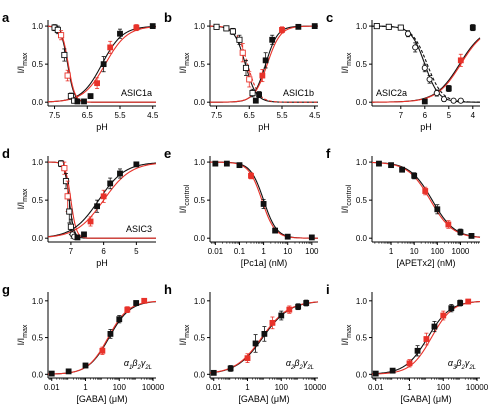 The image size is (500, 416). What do you see at coordinates (310, 368) in the screenshot?
I see `annotation-sub: 2L` at bounding box center [310, 368].